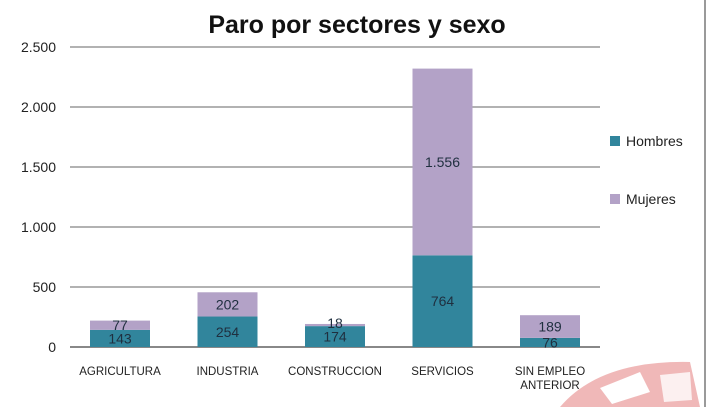 The height and width of the screenshot is (407, 714). I want to click on watermark-logo, so click(630, 384).